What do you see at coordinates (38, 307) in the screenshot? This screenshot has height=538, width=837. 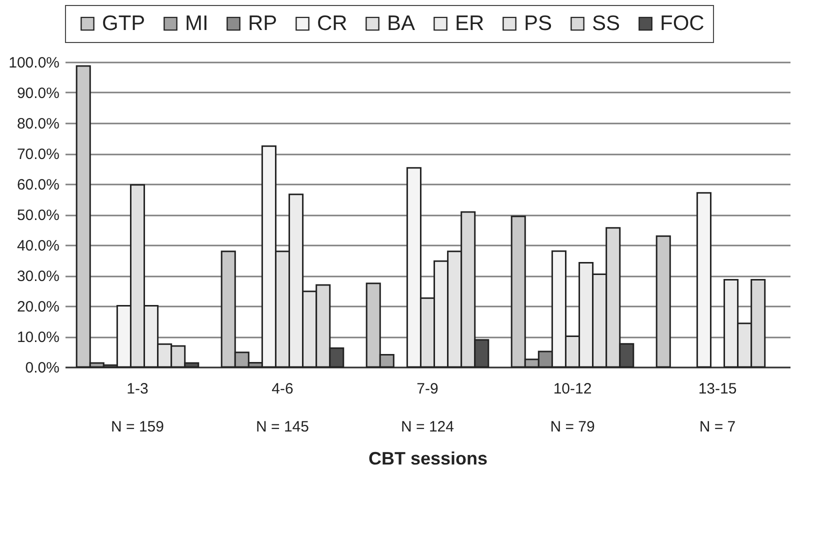 I see `y-tick-label: 20.0%` at bounding box center [38, 307].